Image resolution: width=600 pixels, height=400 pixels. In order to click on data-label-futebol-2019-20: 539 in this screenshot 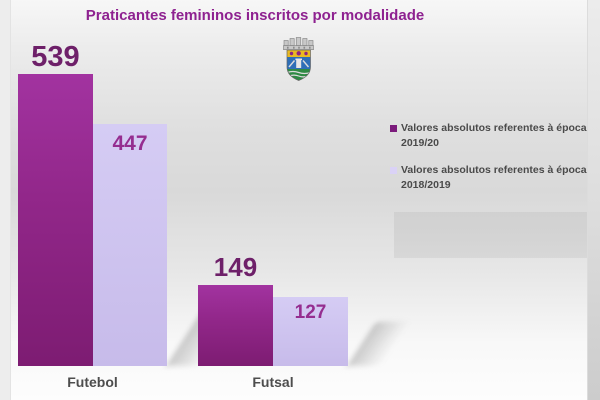, I will do `click(55, 57)`.